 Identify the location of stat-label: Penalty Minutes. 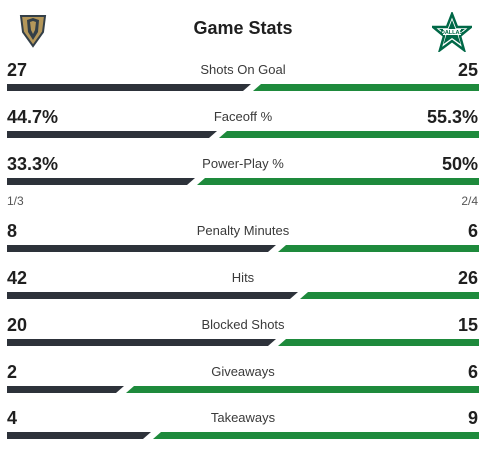
(243, 230).